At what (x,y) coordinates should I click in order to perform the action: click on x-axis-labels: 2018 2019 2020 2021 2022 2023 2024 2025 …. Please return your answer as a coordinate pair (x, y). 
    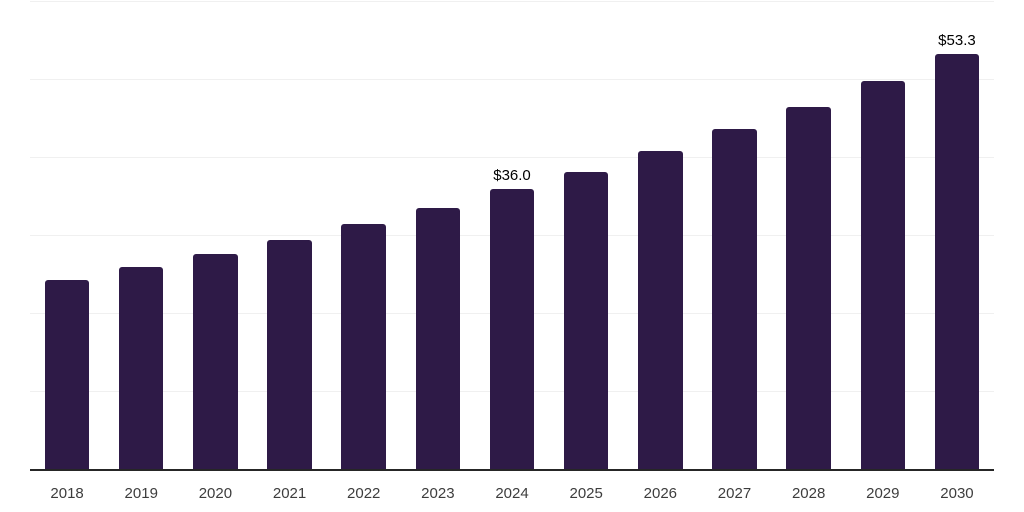
    Looking at the image, I should click on (512, 486).